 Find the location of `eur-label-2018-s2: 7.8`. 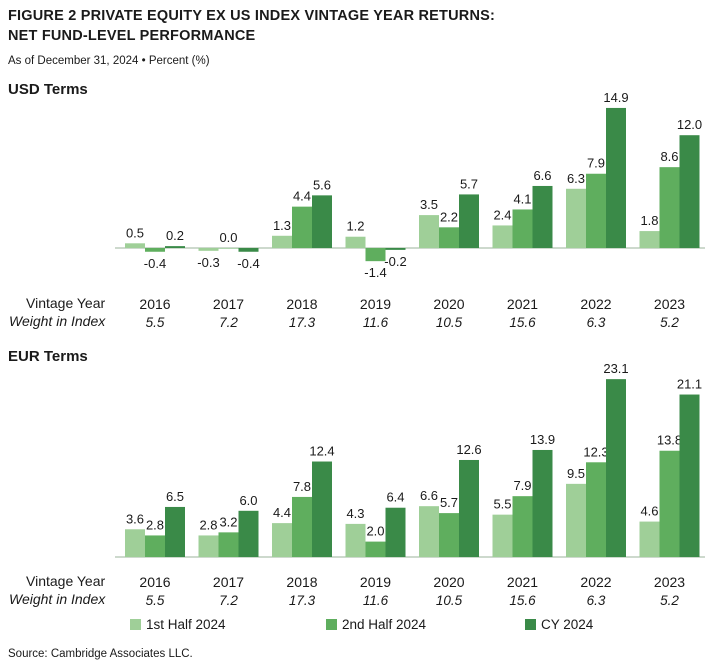

eur-label-2018-s2: 7.8 is located at coordinates (302, 486).